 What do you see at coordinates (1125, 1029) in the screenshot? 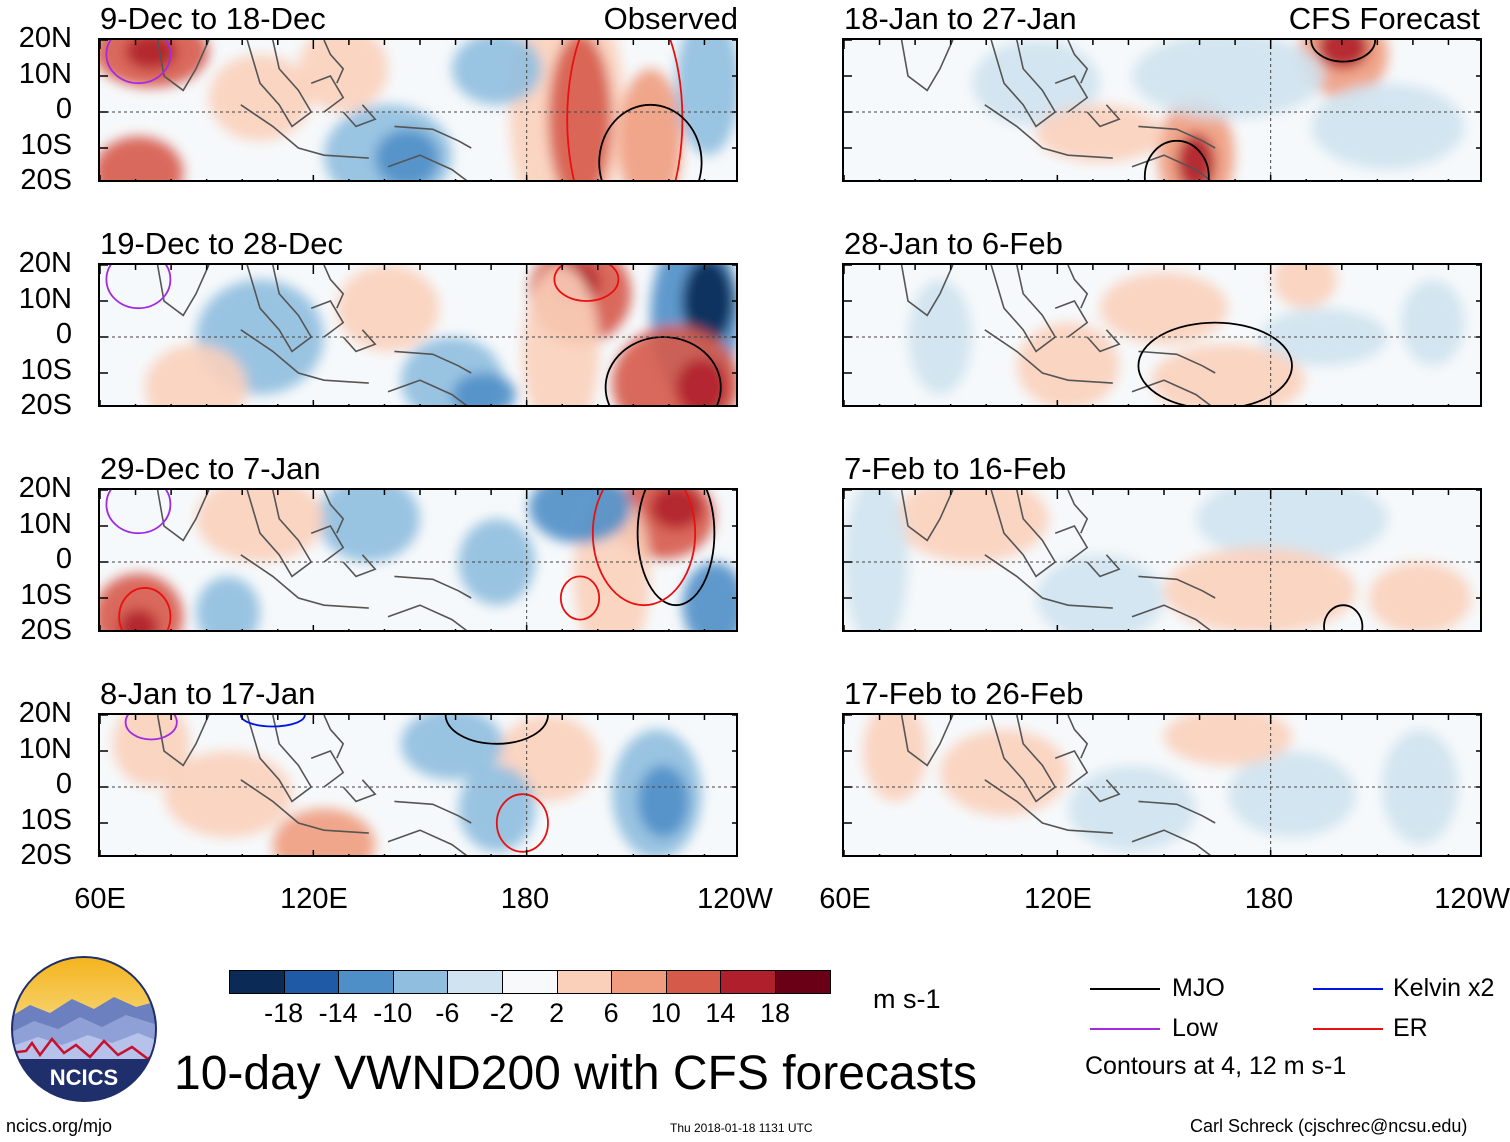
I see `legend-low-line` at bounding box center [1125, 1029].